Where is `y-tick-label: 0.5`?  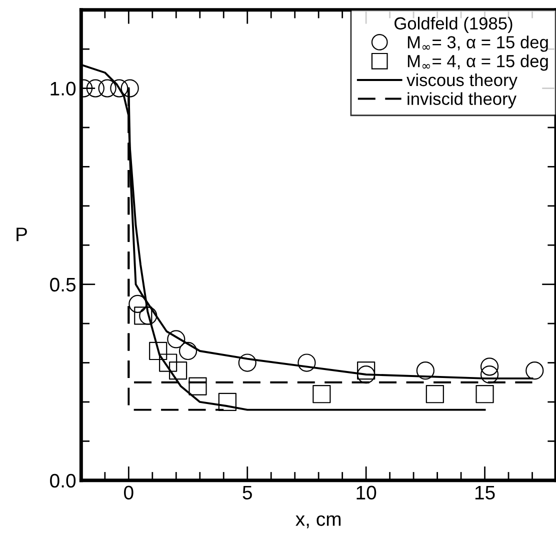
y-tick-label: 0.5 is located at coordinates (63, 285).